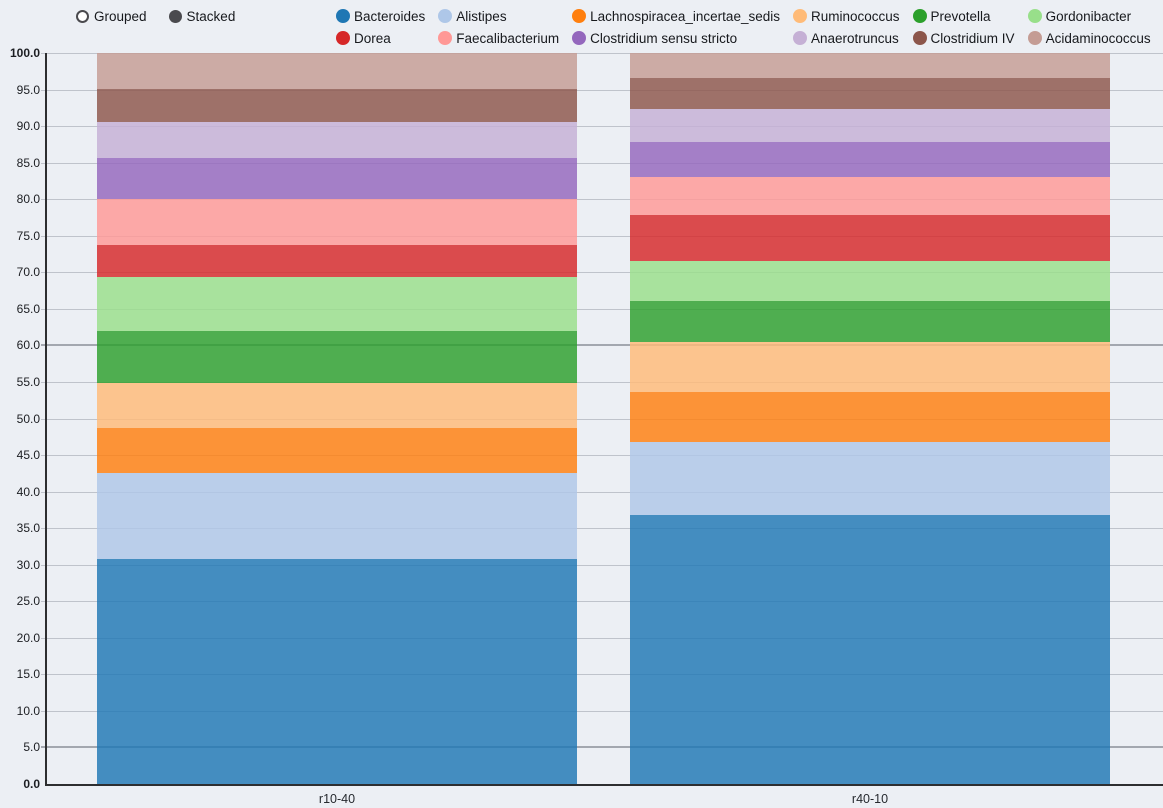 The height and width of the screenshot is (808, 1163). What do you see at coordinates (1089, 38) in the screenshot?
I see `legend-item-acidaminococcus: Acidaminococcus` at bounding box center [1089, 38].